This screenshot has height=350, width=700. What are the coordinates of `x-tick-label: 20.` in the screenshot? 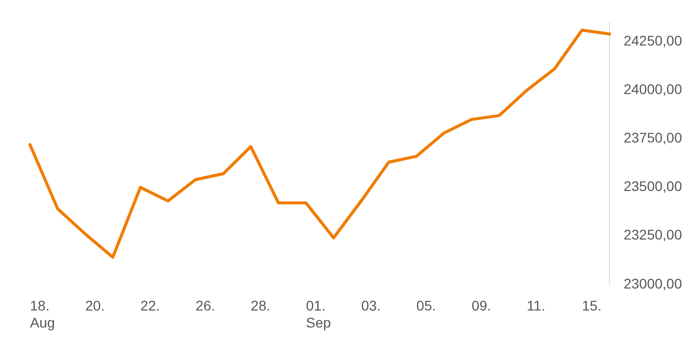 It's located at (95, 306).